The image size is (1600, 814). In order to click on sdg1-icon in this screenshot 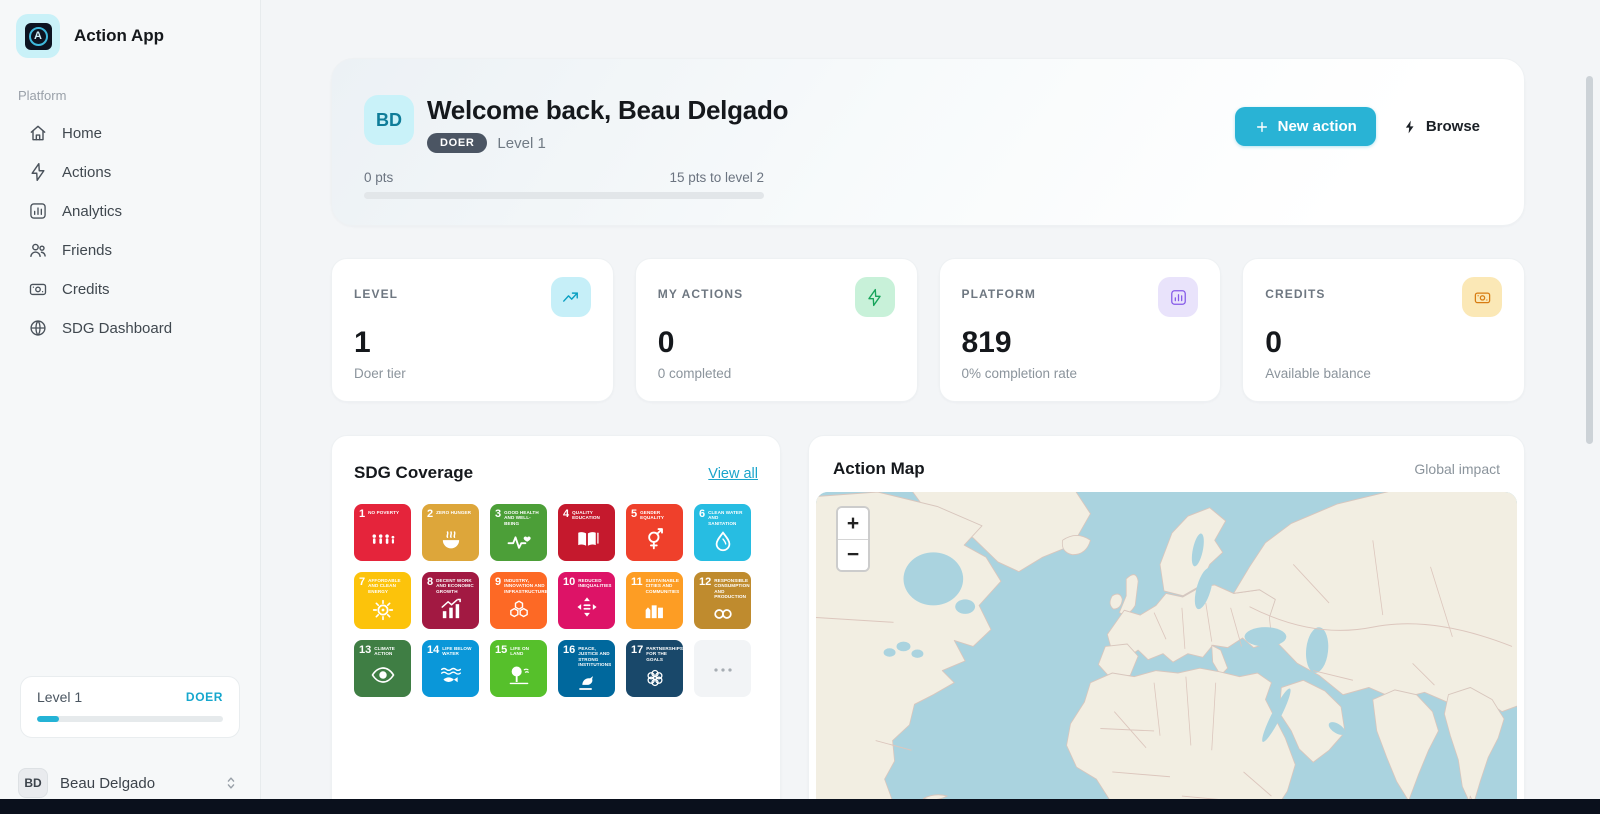, I will do `click(383, 539)`.